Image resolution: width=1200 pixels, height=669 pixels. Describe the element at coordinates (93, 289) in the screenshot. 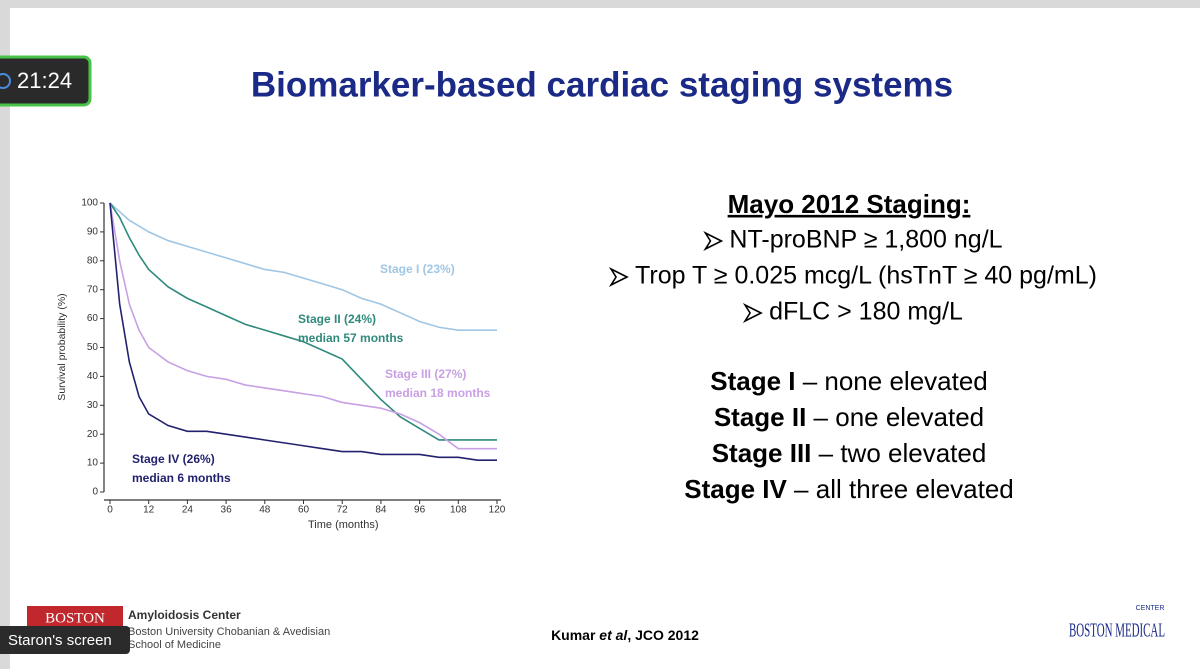

I see `y-tick-label: 70` at that location.